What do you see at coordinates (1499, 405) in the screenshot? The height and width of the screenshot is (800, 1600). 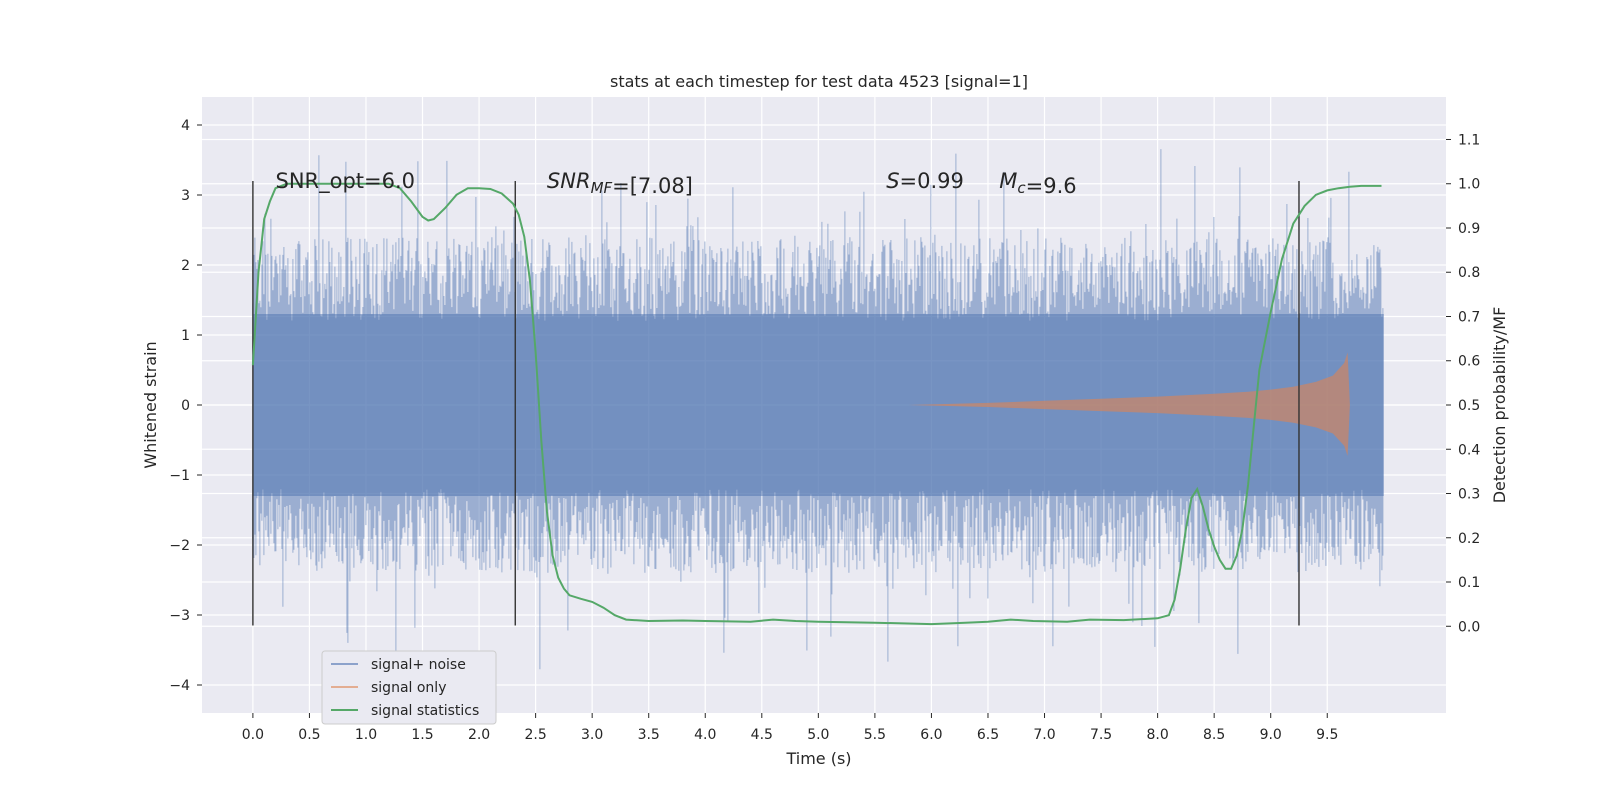 I see `y2-axis-label: Detection probability/MF` at bounding box center [1499, 405].